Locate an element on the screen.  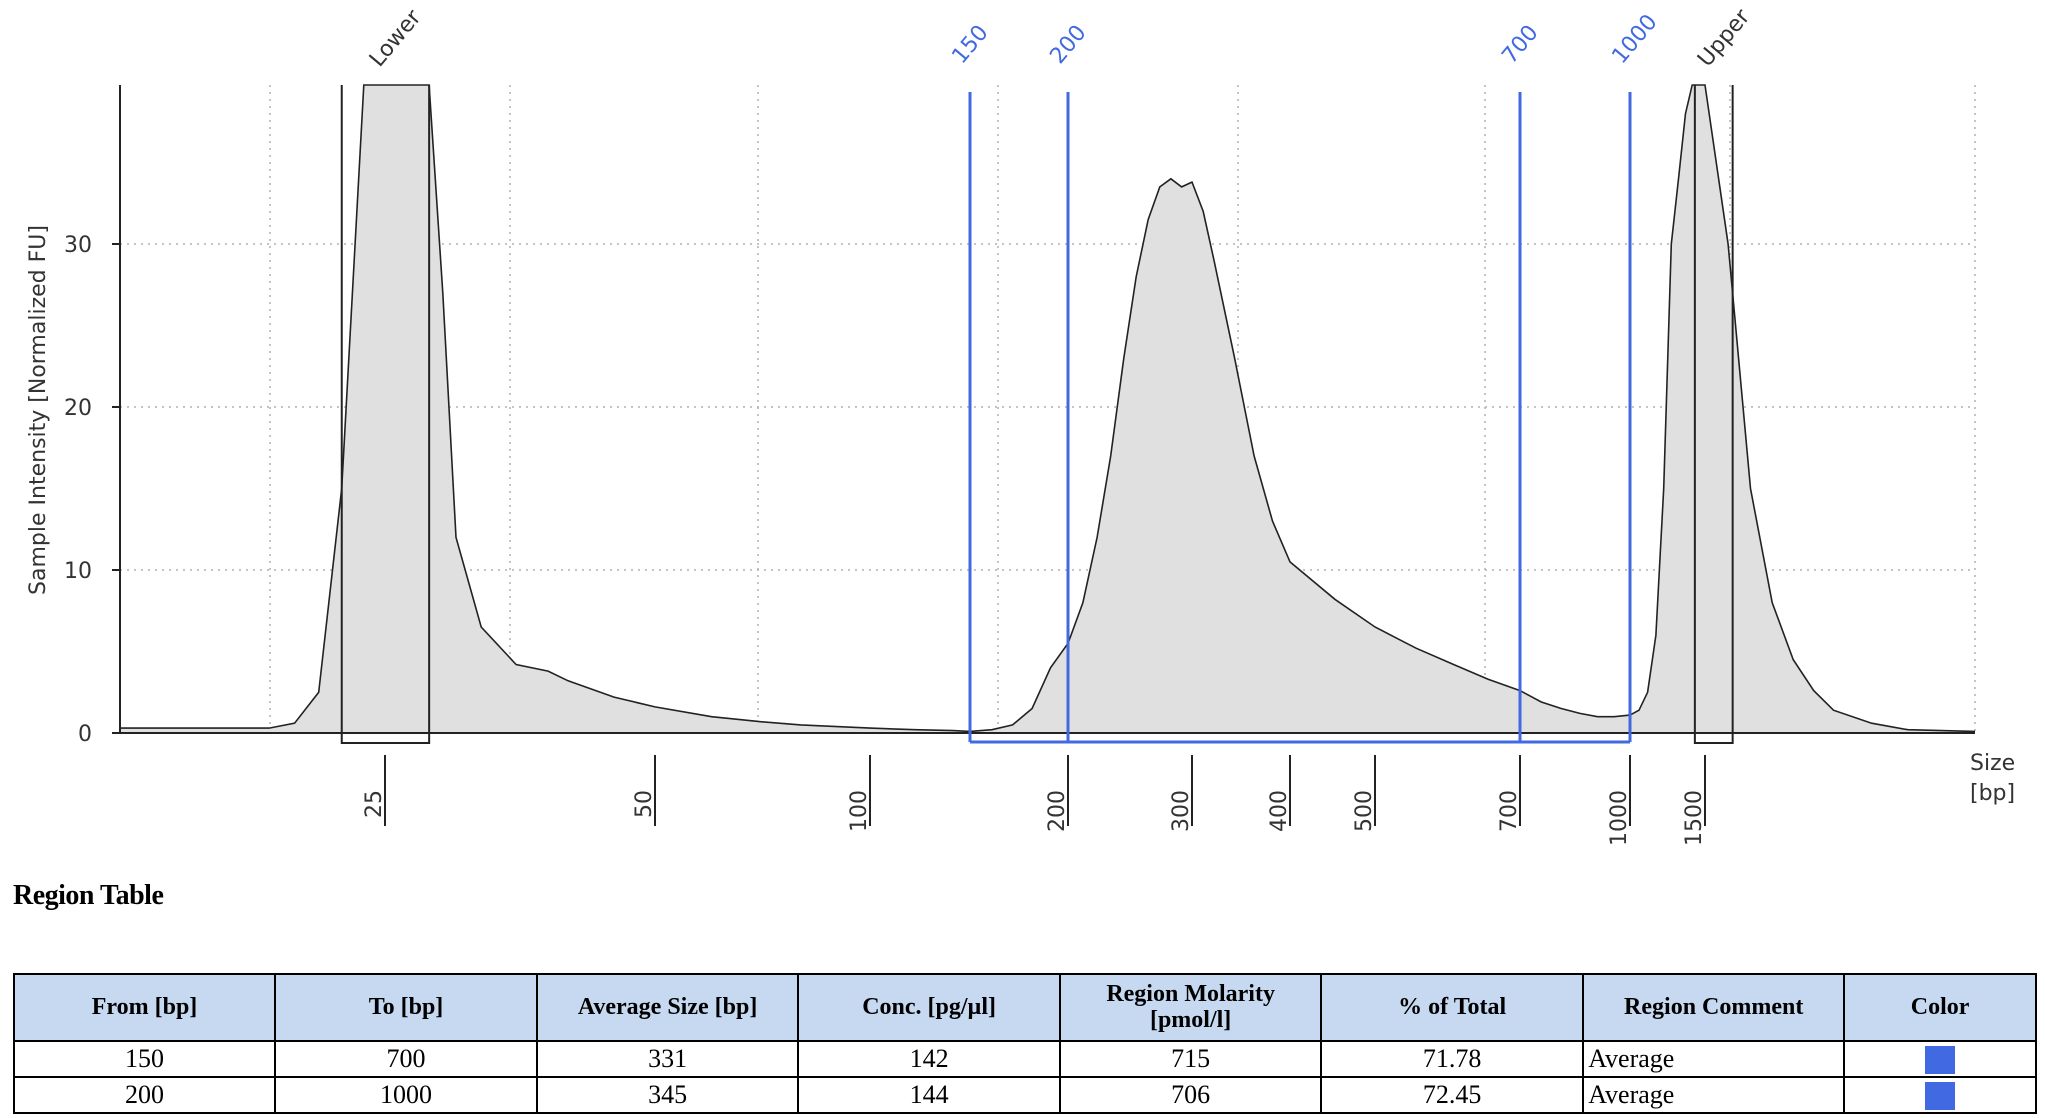
cell-concentration: 144 is located at coordinates (929, 1095).